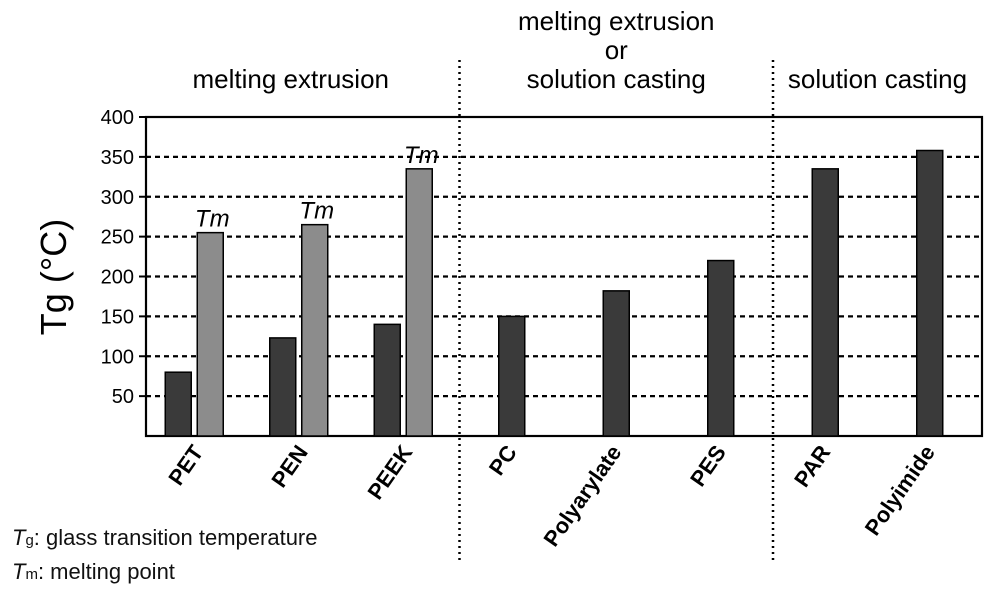  Describe the element at coordinates (503, 459) in the screenshot. I see `category-label: PC` at that location.